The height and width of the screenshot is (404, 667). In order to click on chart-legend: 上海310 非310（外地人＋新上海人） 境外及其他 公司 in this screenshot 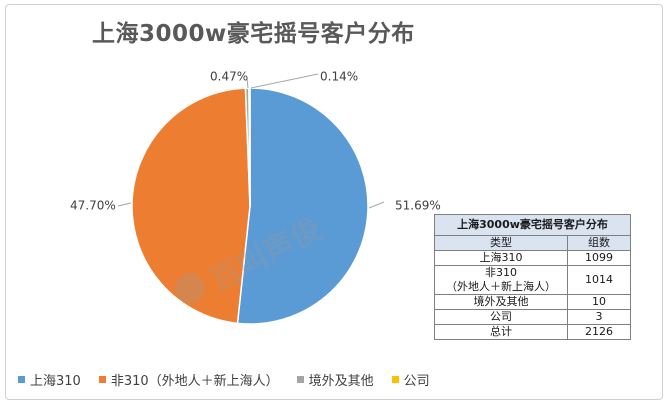, I will do `click(224, 379)`.